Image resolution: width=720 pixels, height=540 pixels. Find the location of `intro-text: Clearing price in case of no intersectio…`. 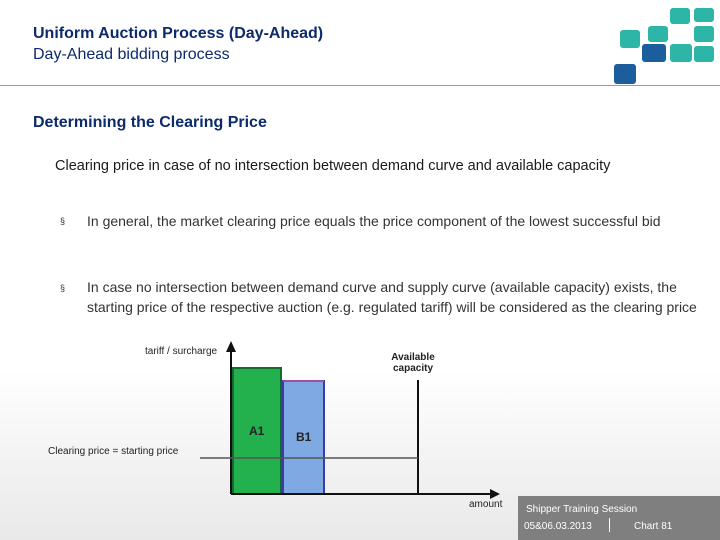

intro-text: Clearing price in case of no intersectio… is located at coordinates (333, 166).